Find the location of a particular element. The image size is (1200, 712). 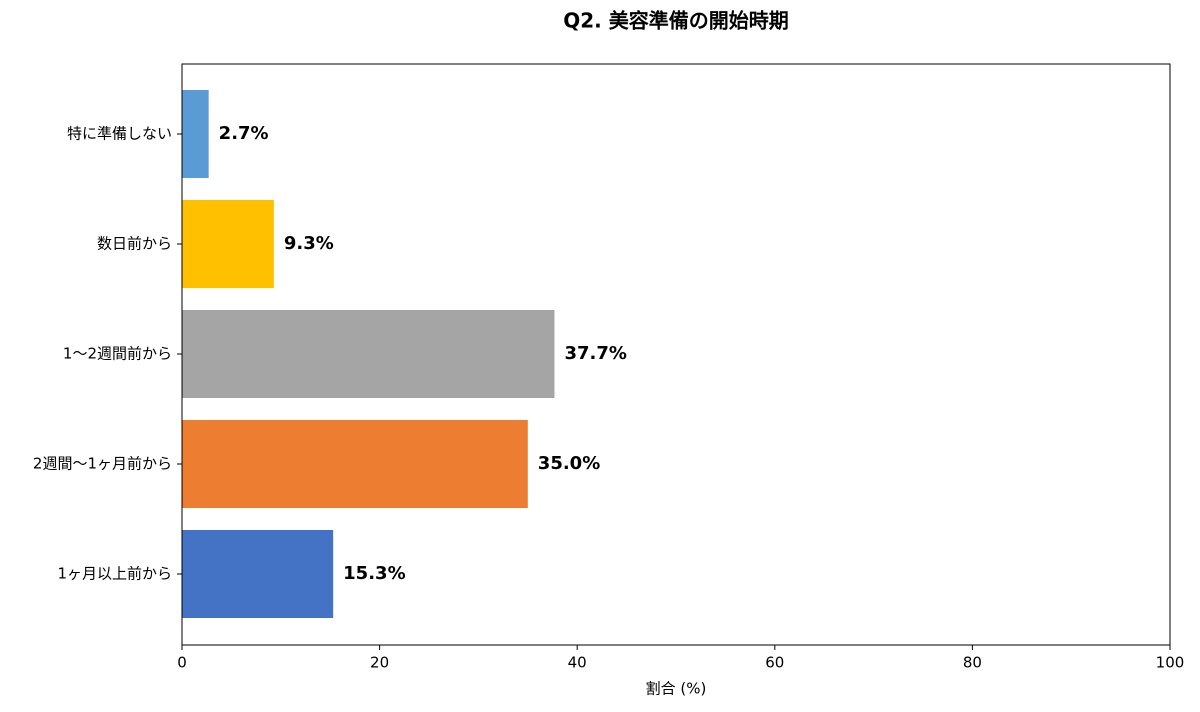

value-label: 2.7% is located at coordinates (244, 133).